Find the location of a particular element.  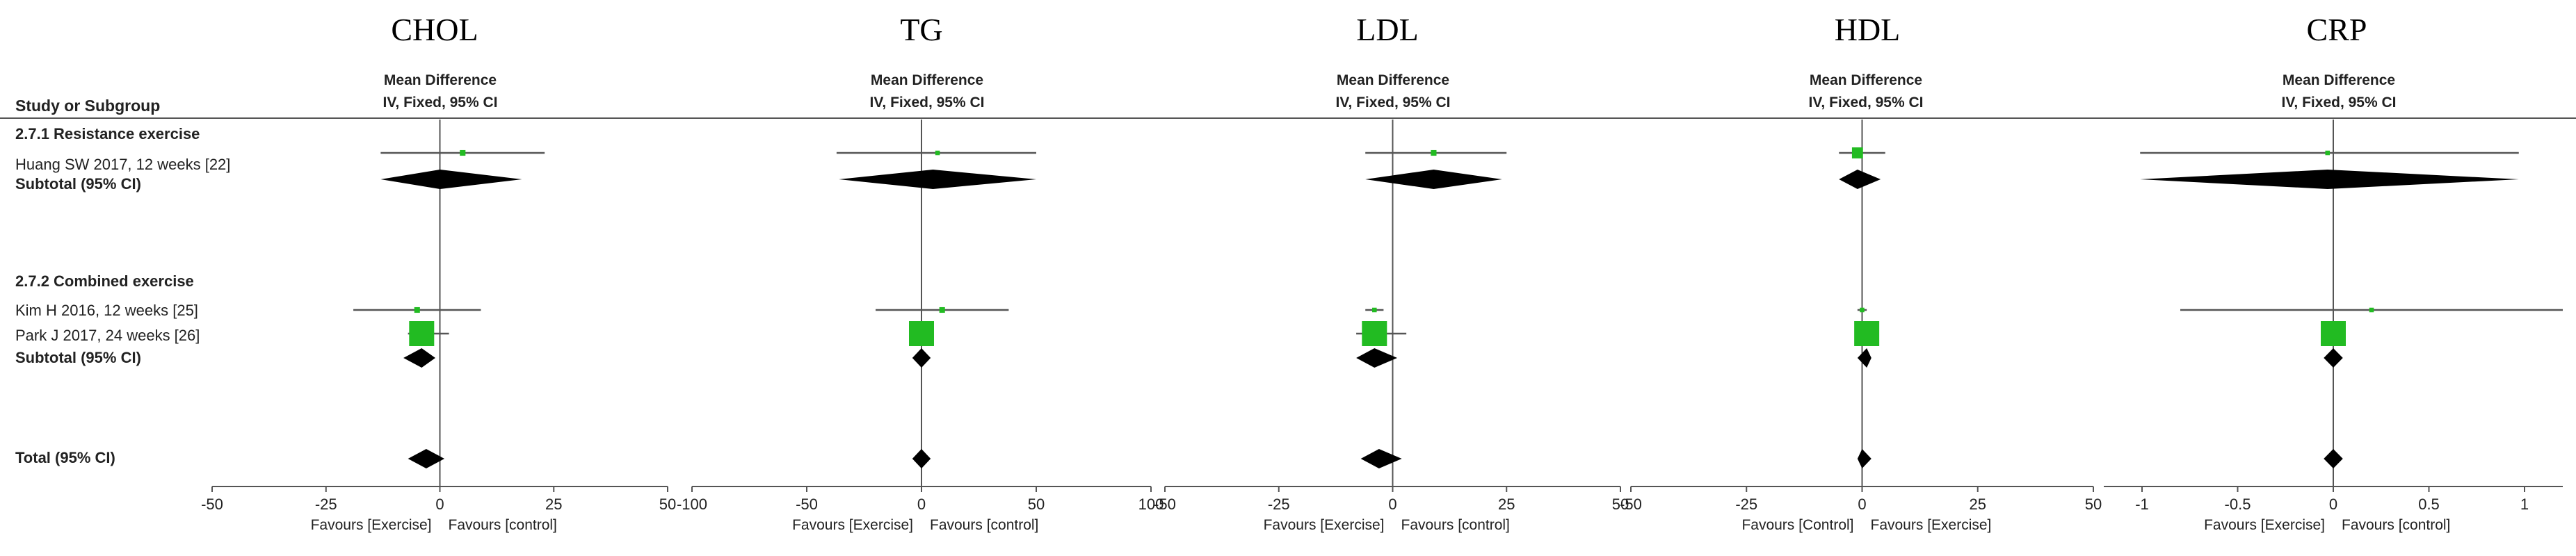

study-group-label: 2.7.2 Combined exercise is located at coordinates (105, 281).